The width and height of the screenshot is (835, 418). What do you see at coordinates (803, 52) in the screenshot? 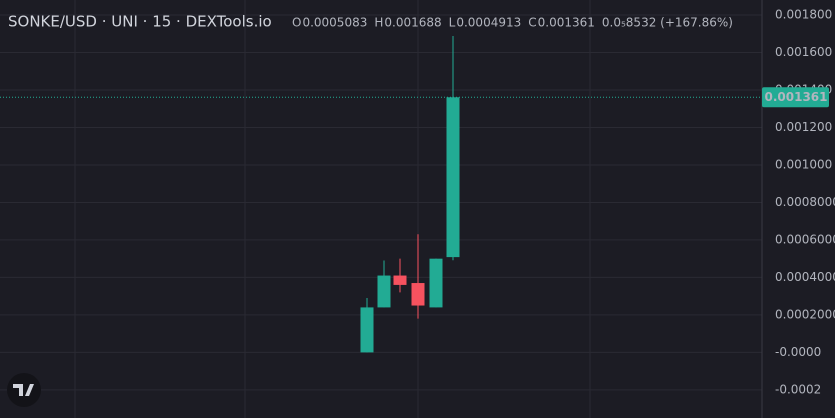
I see `y-tick-label: 0.001600` at bounding box center [803, 52].